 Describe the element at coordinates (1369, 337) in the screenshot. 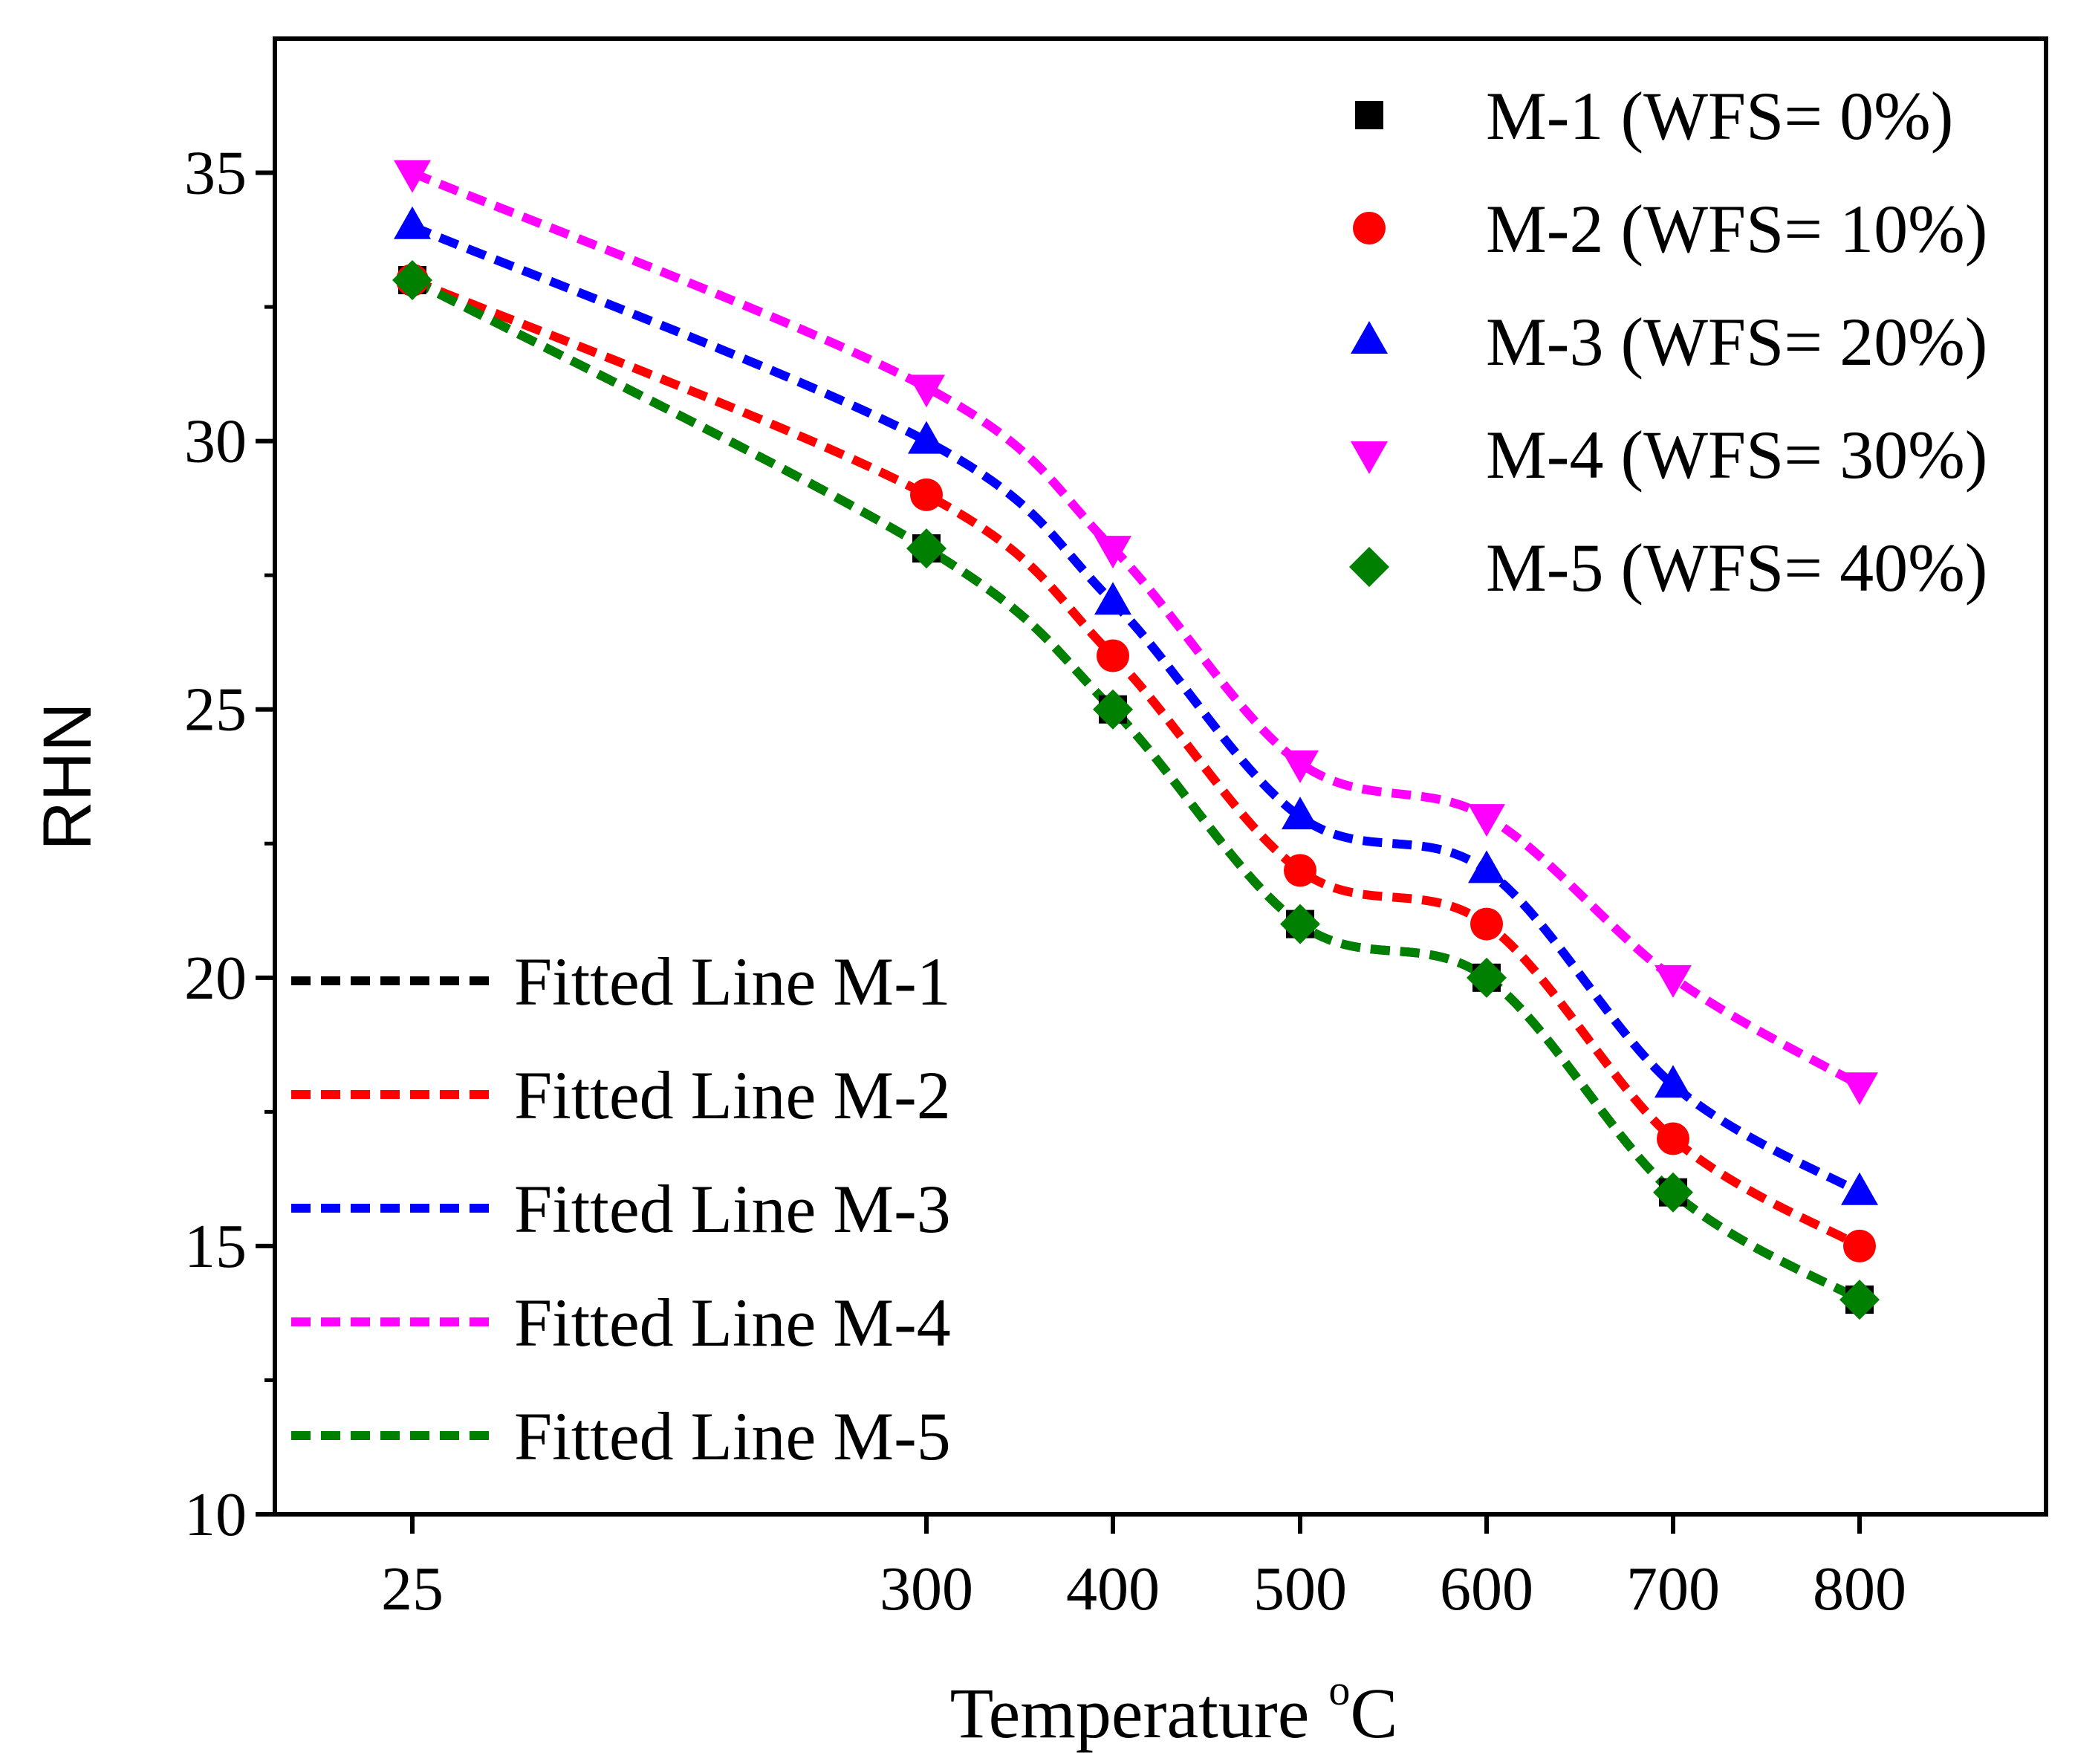

I see `legend-marker-m3` at that location.